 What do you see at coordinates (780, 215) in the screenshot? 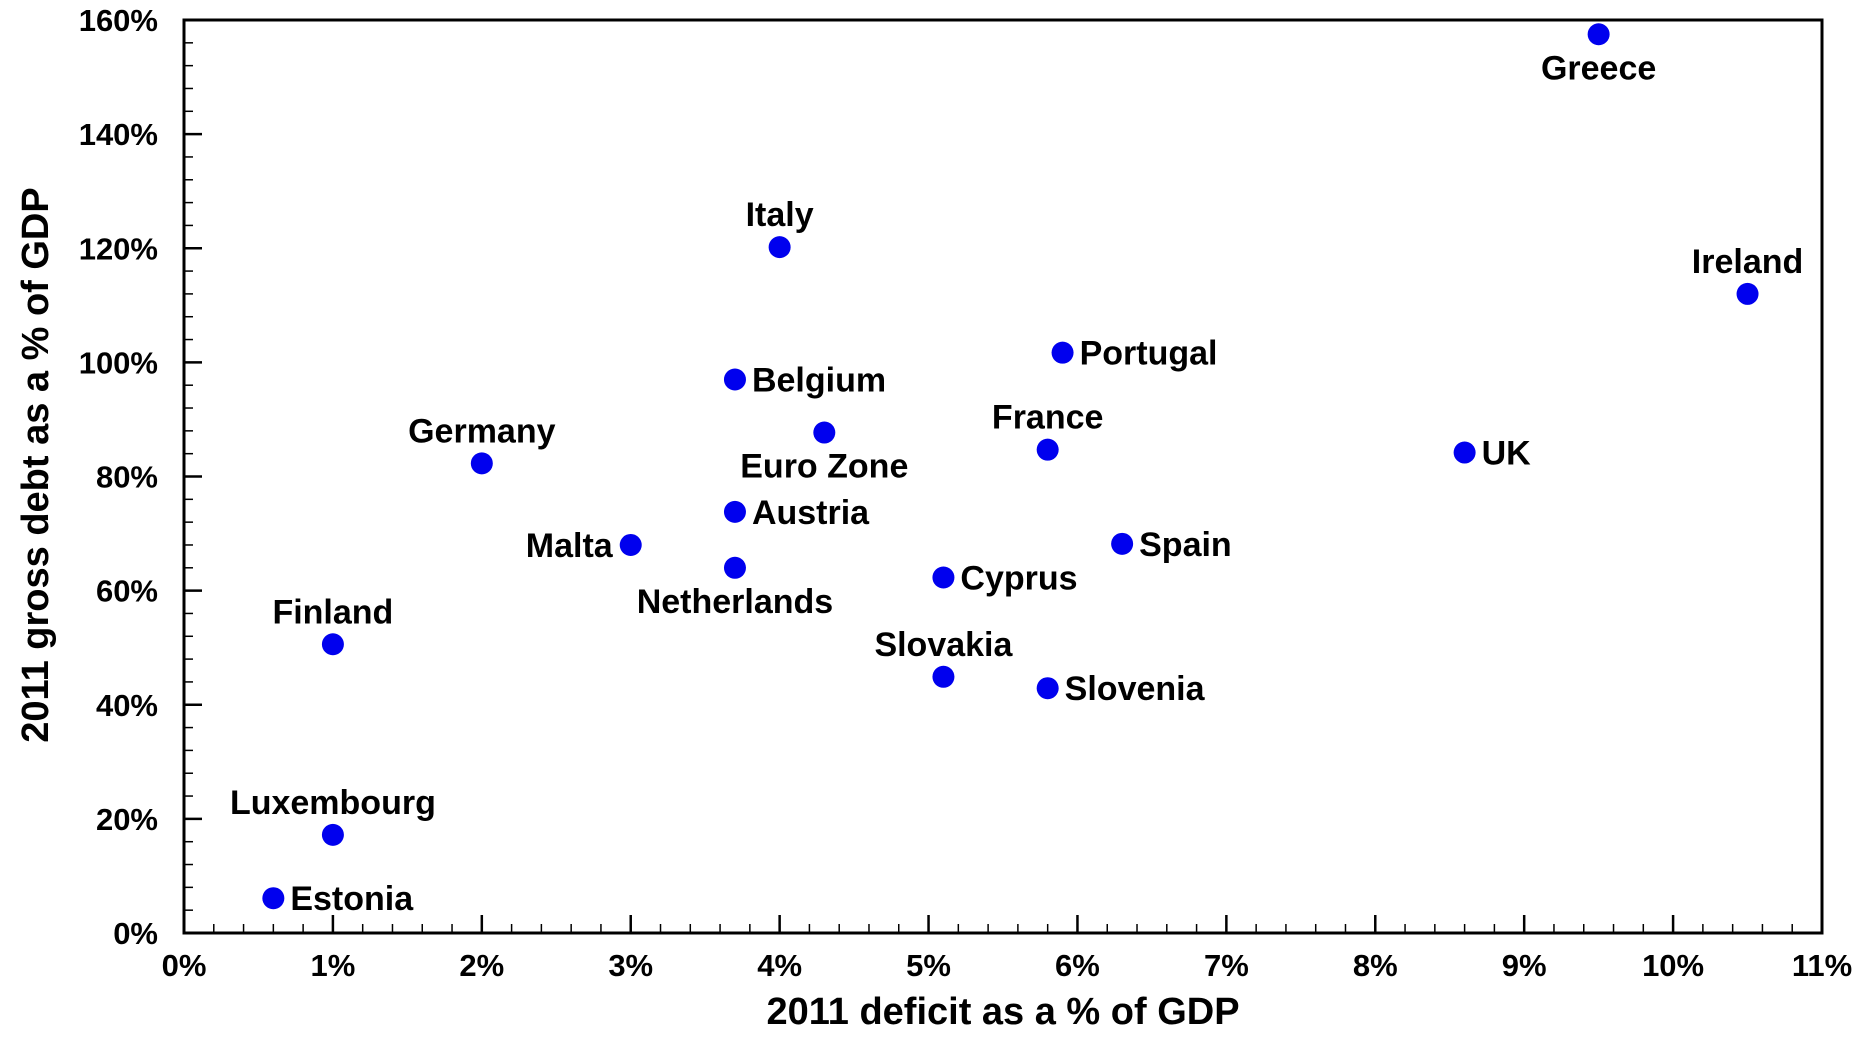
I see `data-point-label: Italy` at bounding box center [780, 215].